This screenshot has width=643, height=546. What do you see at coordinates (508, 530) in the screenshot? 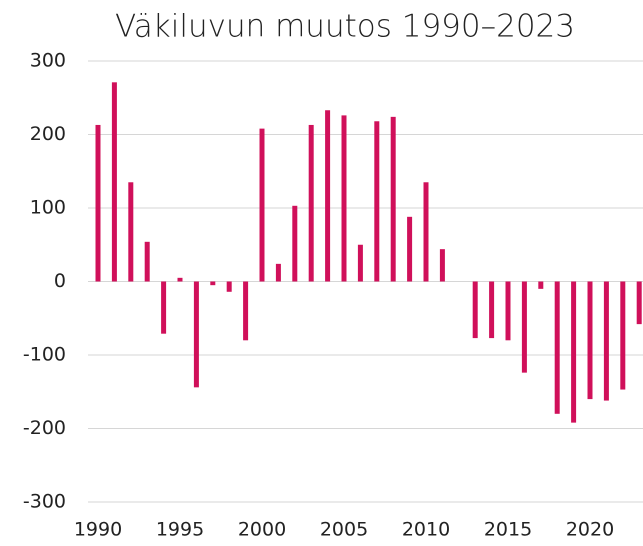
I see `x-tick-label: 2015` at bounding box center [508, 530].